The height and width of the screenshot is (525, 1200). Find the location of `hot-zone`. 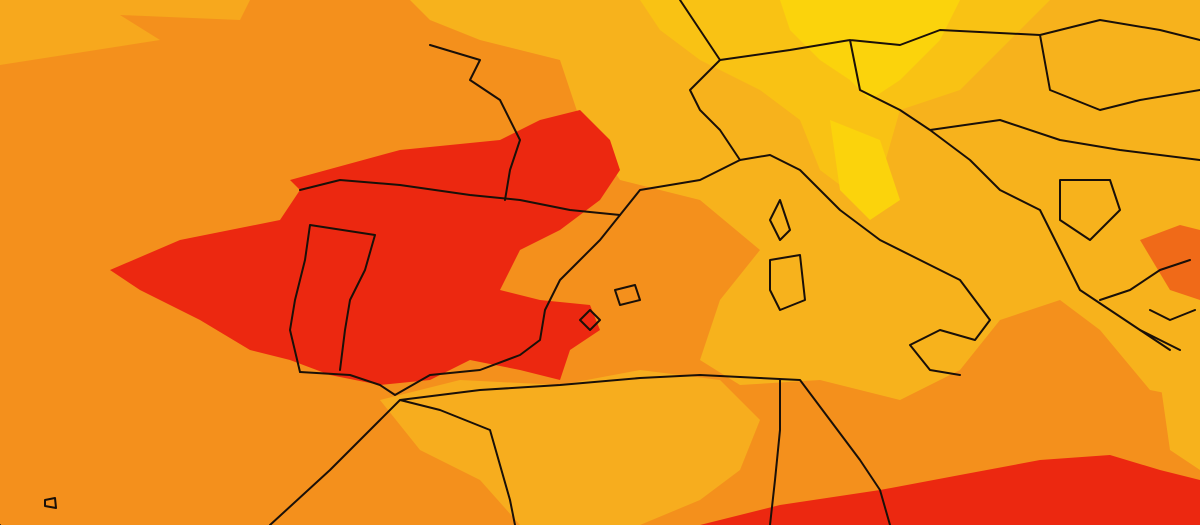

hot-zone is located at coordinates (845, 100).